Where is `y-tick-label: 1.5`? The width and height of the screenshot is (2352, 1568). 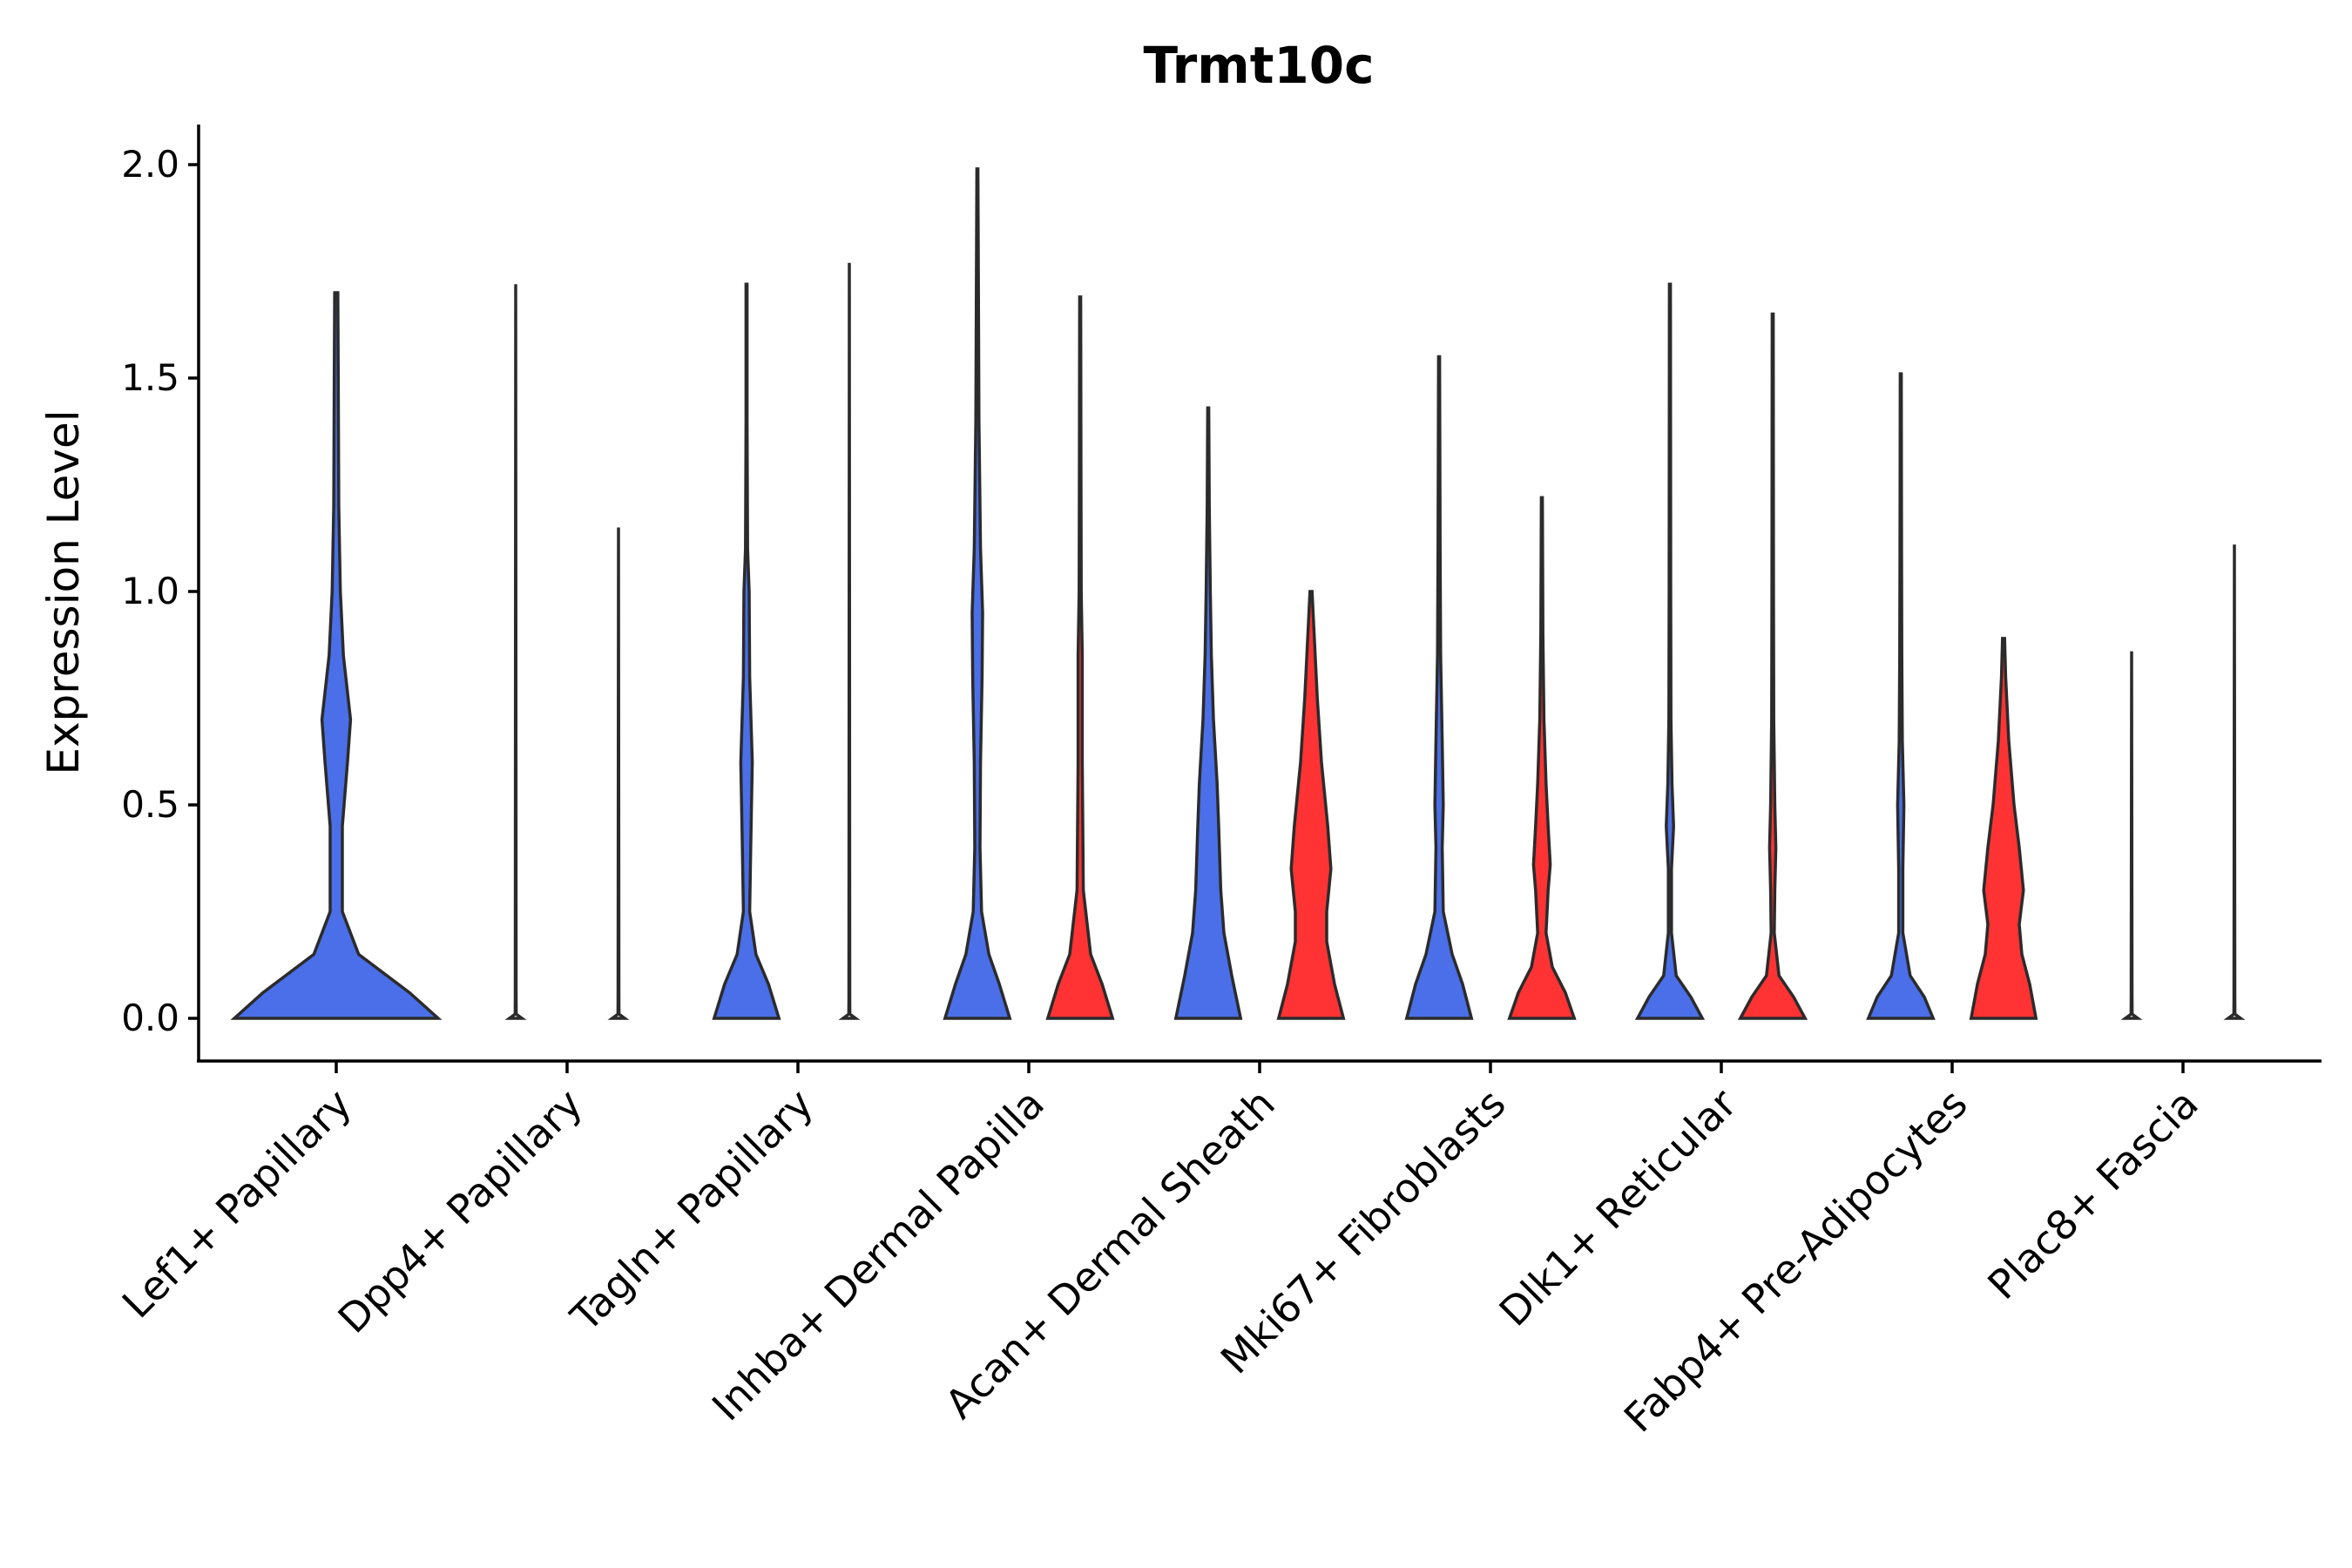 y-tick-label: 1.5 is located at coordinates (150, 378).